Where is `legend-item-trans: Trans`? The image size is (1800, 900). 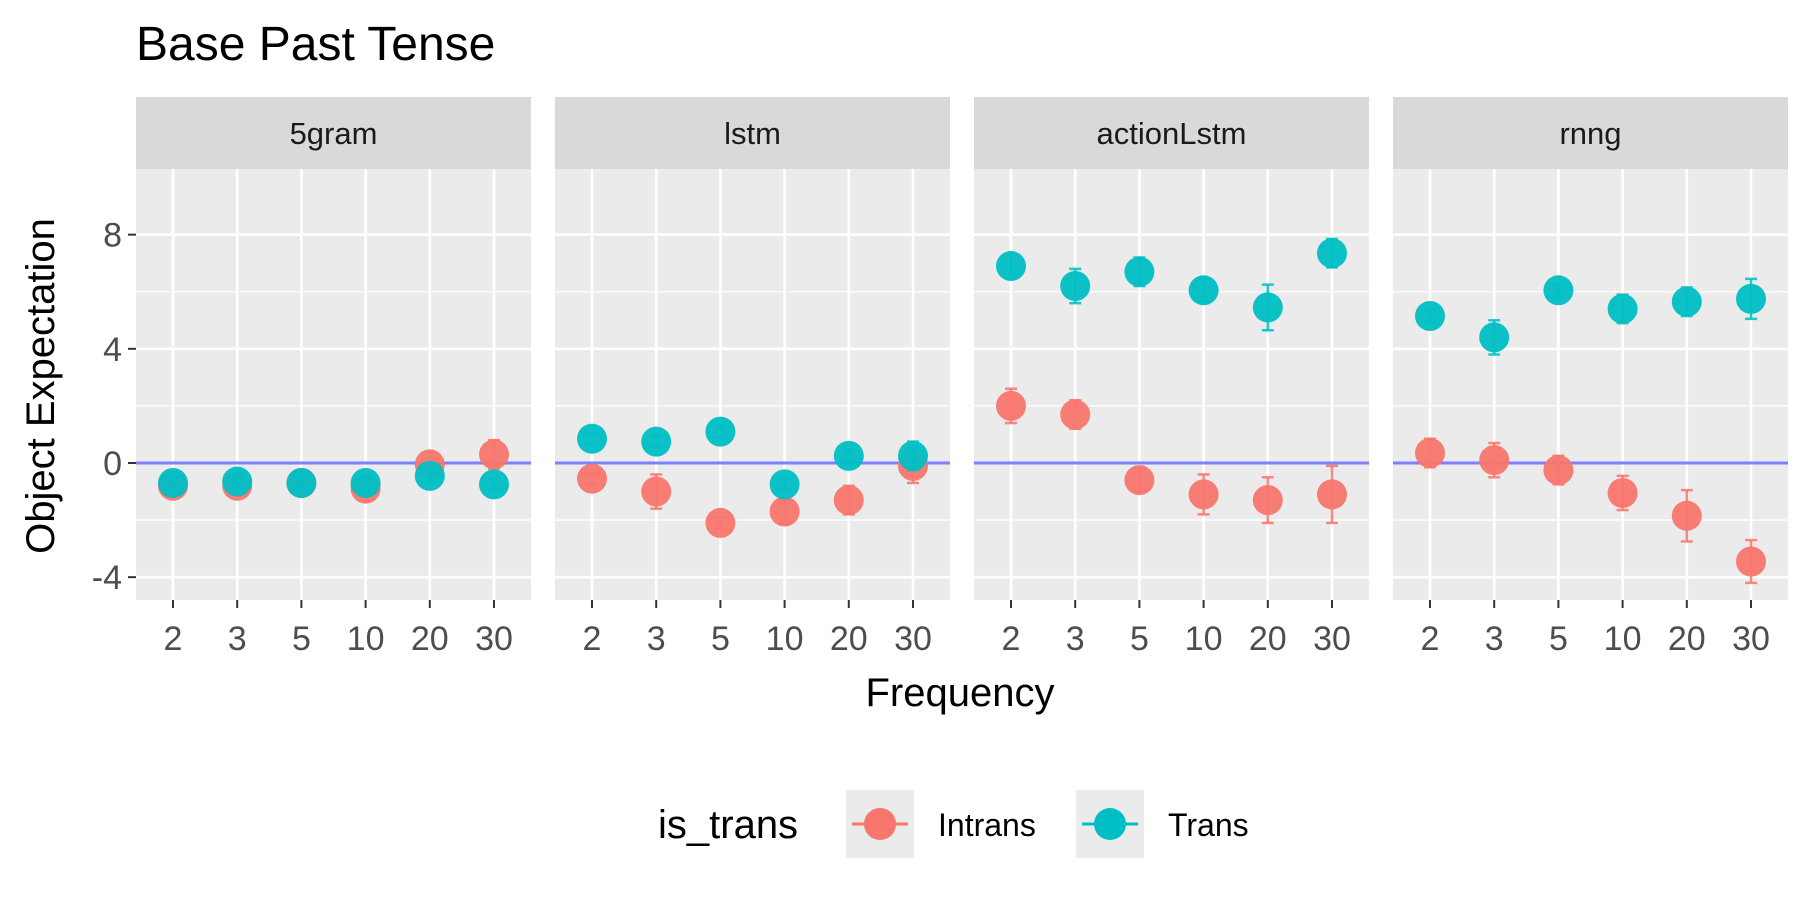 legend-item-trans: Trans is located at coordinates (1162, 824).